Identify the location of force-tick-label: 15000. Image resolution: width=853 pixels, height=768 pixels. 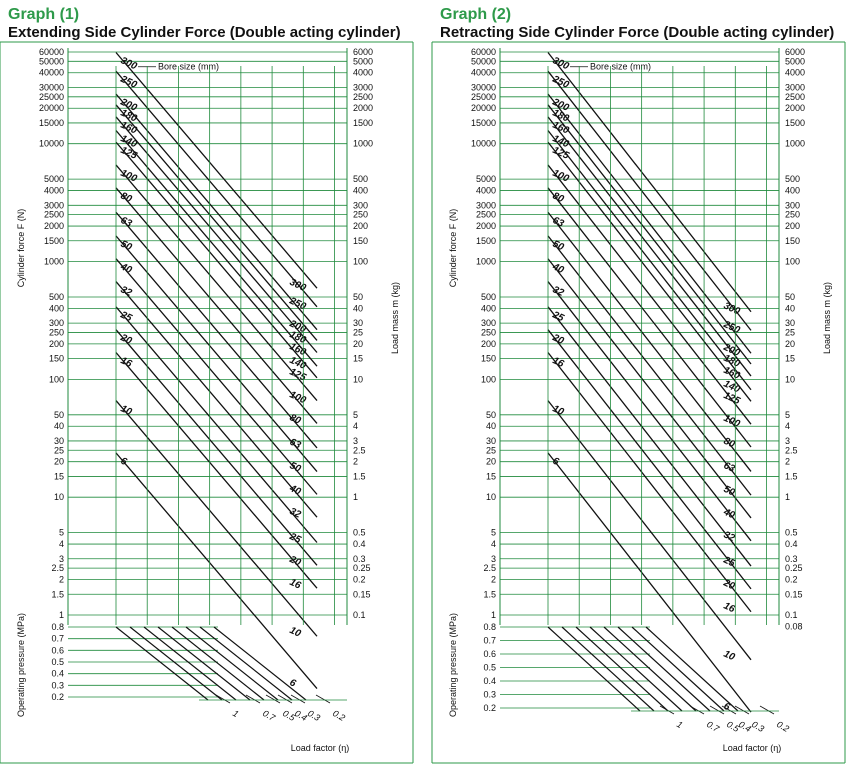
(51, 123).